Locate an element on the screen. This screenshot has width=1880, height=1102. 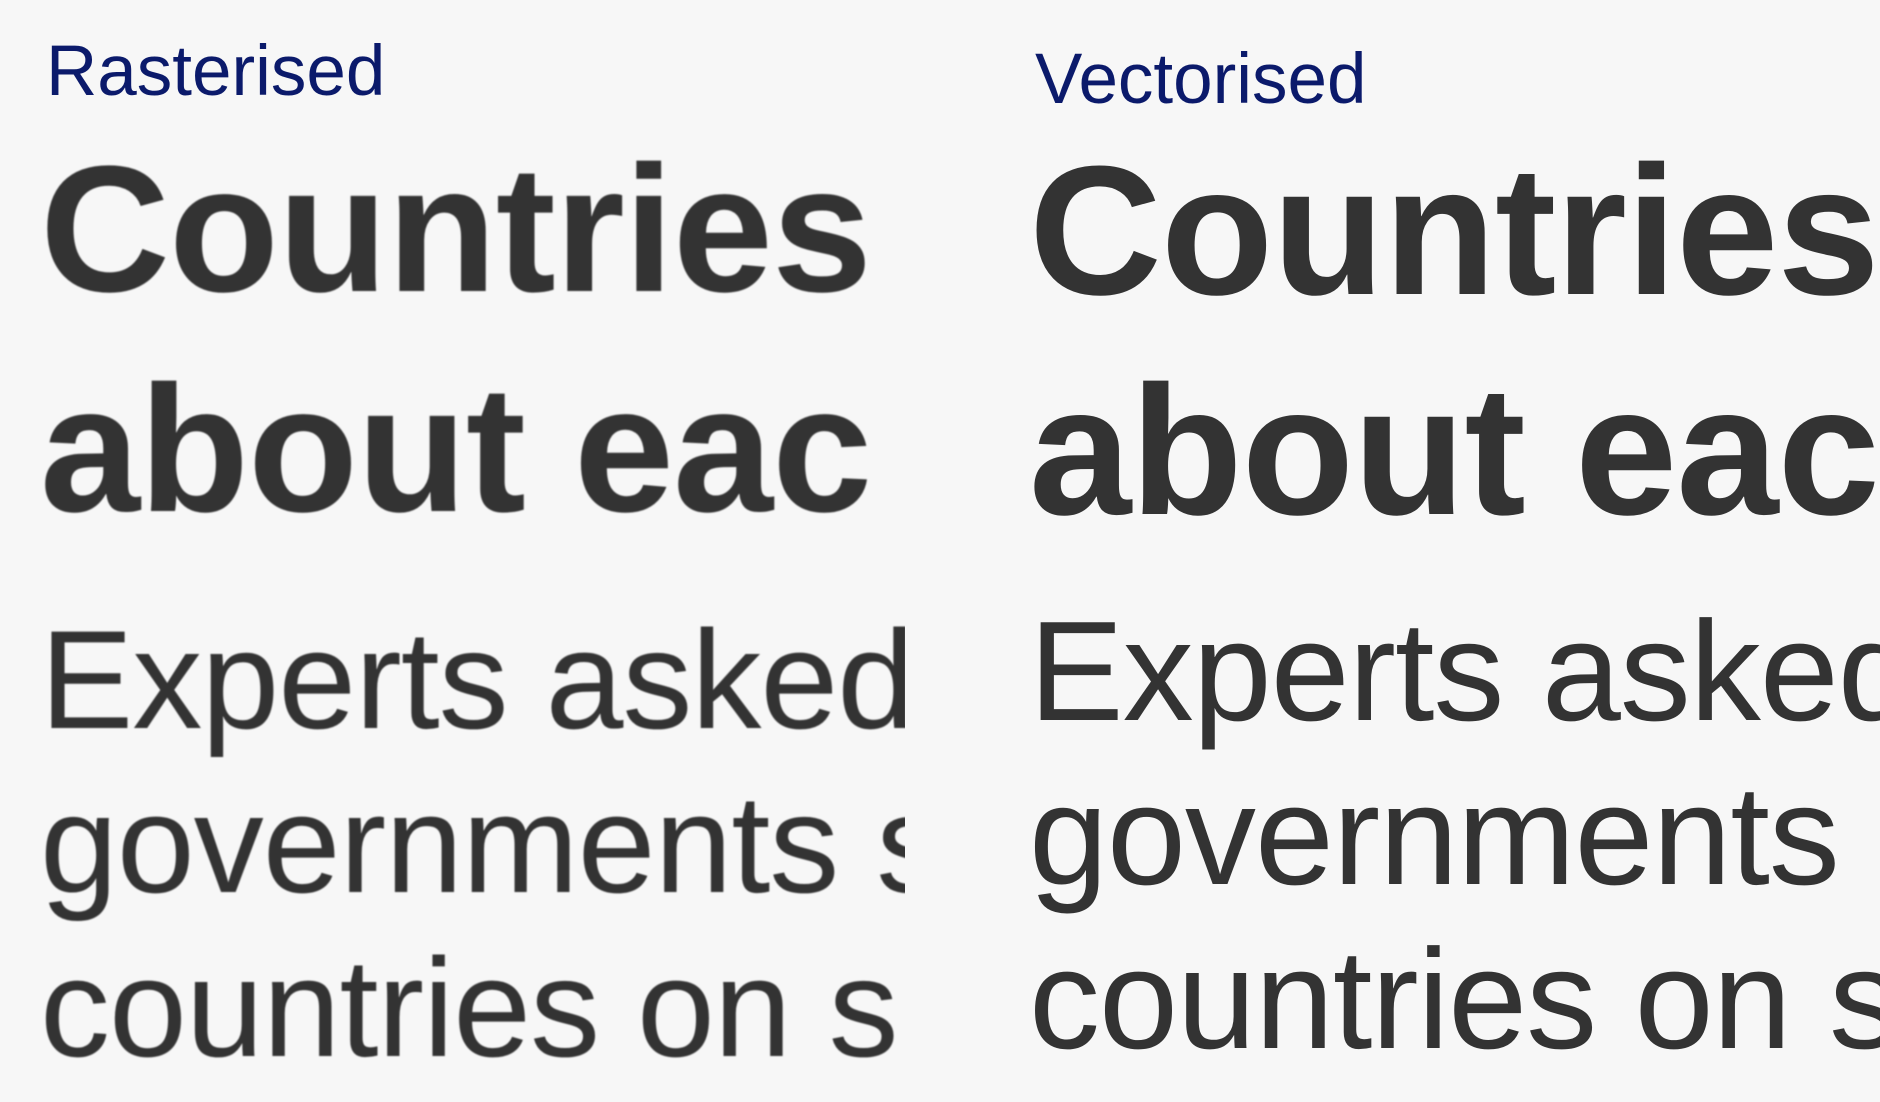
vectorised-body-line-2: governments s is located at coordinates (1454, 835).